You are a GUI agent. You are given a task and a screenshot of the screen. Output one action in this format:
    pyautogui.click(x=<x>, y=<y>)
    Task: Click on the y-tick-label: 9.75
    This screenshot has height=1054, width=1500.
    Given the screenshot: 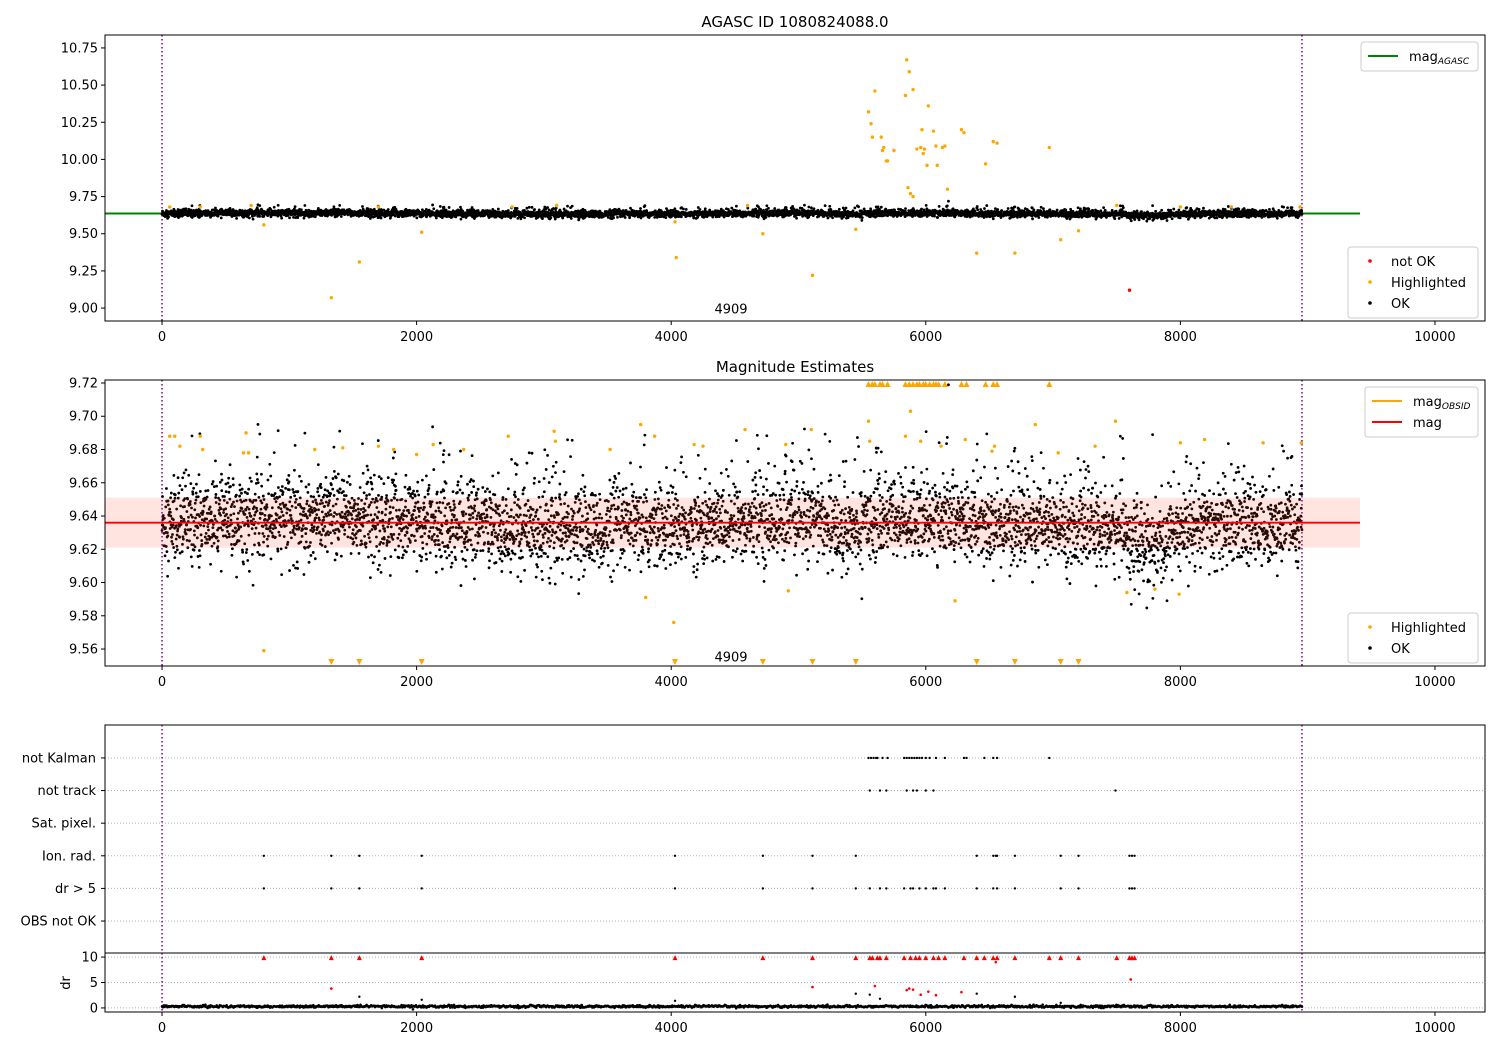 What is the action you would take?
    pyautogui.click(x=83, y=197)
    